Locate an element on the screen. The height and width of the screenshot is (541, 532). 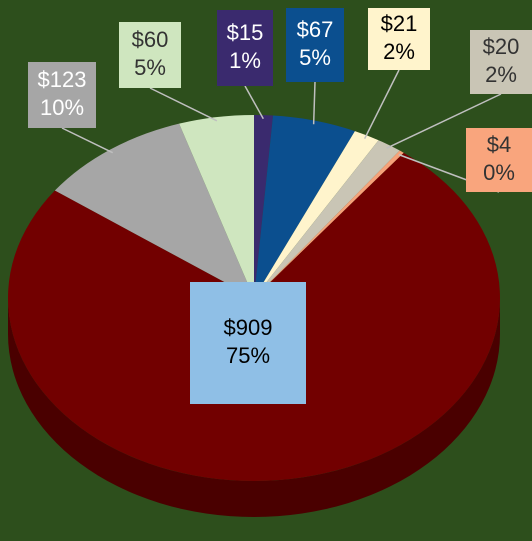
data-label-percent: 1% is located at coordinates (245, 60).